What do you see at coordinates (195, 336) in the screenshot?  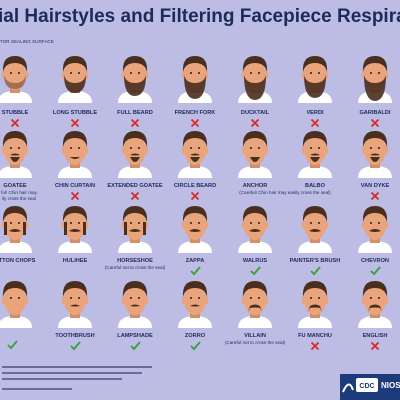 I see `style-label: ZORRO` at bounding box center [195, 336].